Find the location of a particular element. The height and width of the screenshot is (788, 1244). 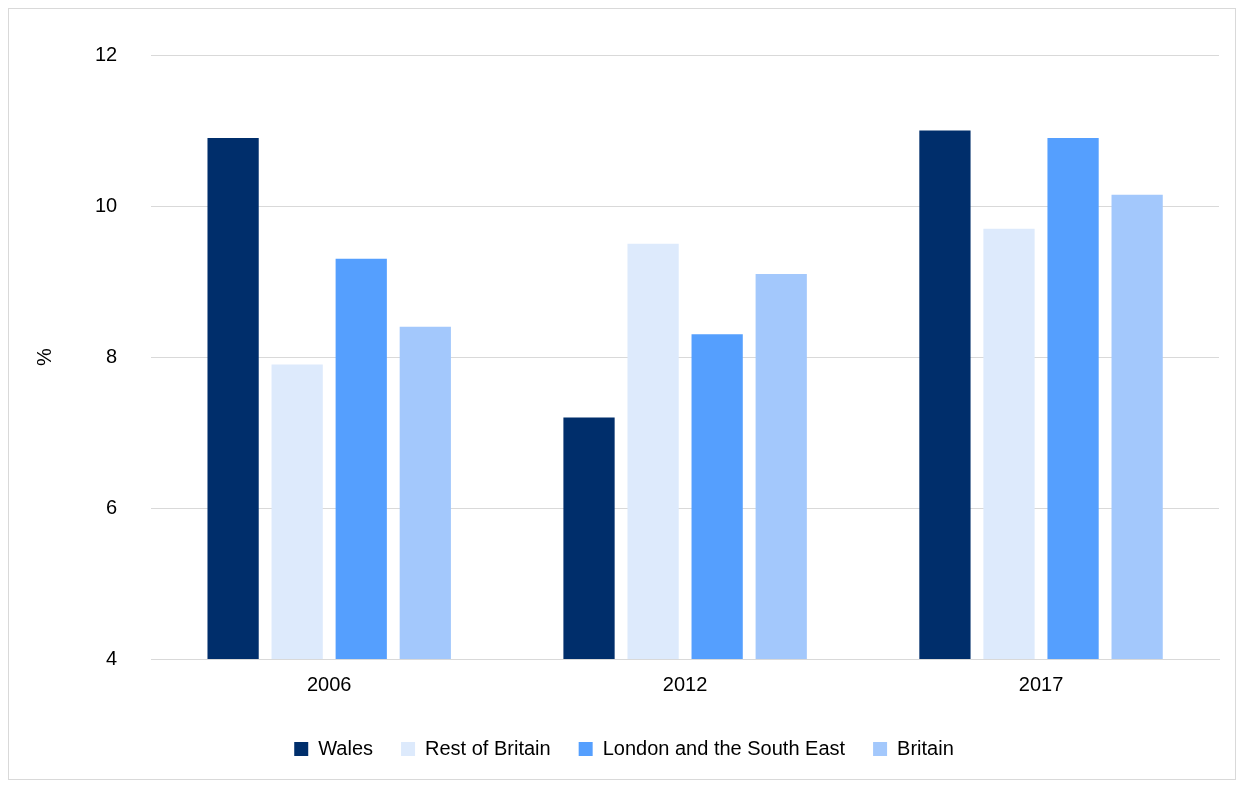

y-tick-label: 4 is located at coordinates (112, 657).